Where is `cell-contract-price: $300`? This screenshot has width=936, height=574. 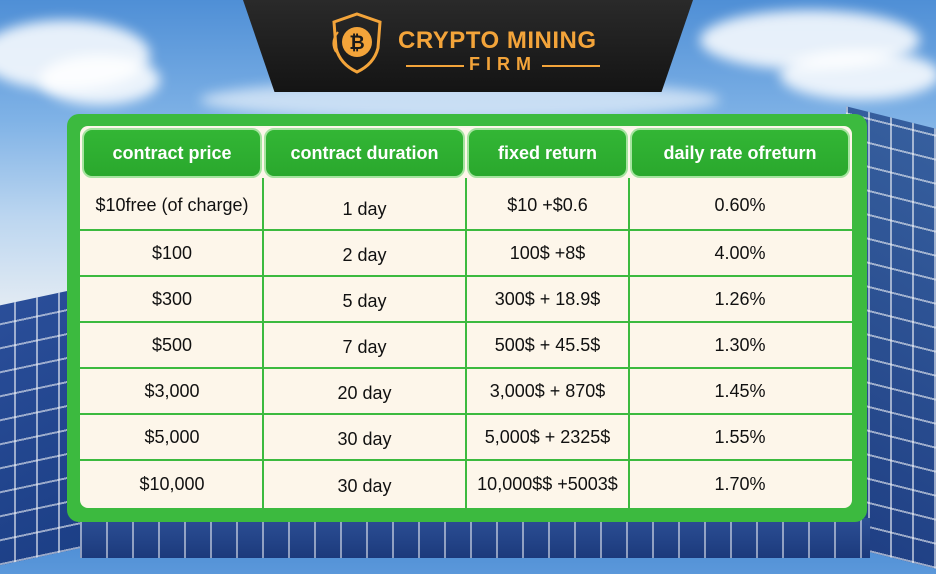
cell-contract-price: $300 is located at coordinates (172, 298).